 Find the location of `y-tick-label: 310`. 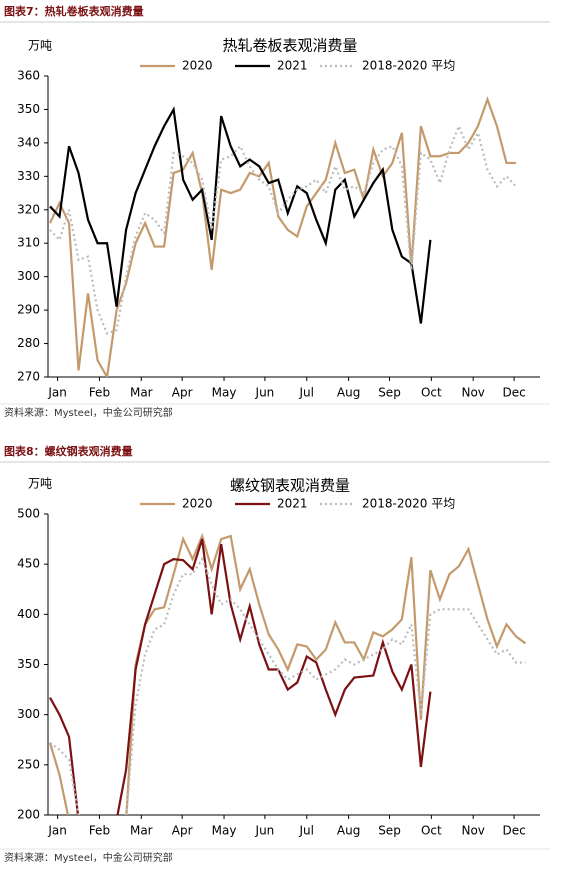

y-tick-label: 310 is located at coordinates (28, 243).